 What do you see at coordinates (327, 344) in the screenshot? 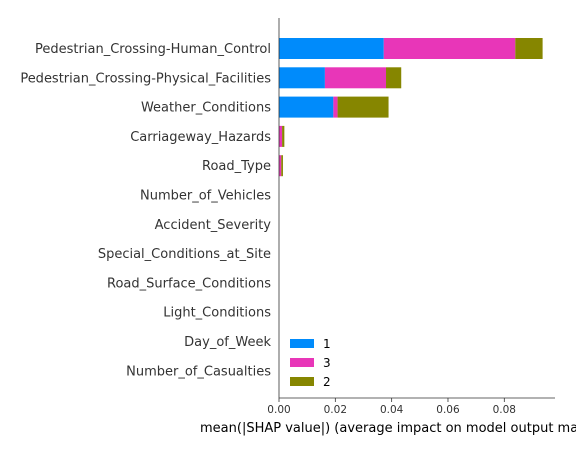
I see `legend-label: 1` at bounding box center [327, 344].